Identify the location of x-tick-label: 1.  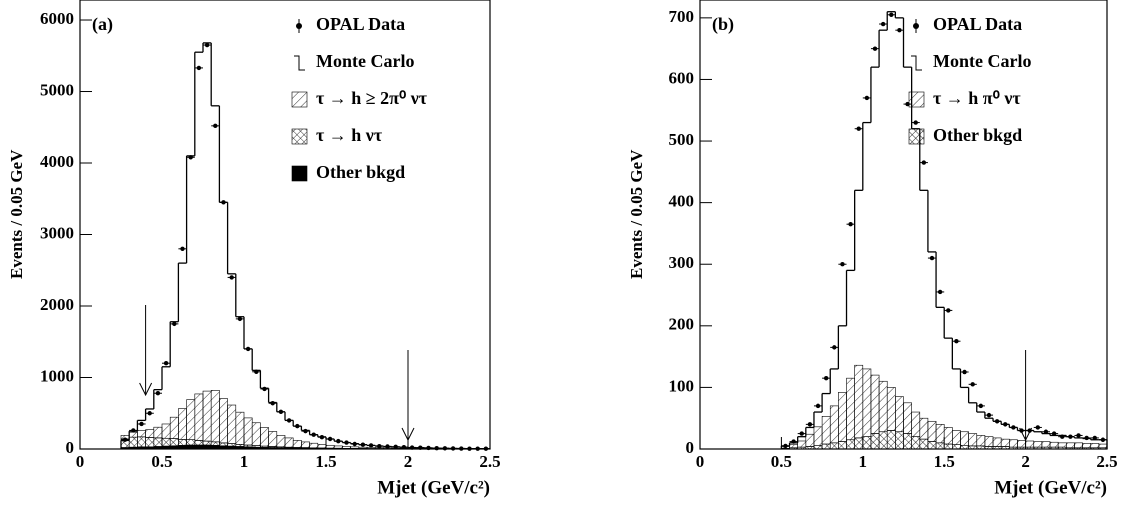
(863, 461).